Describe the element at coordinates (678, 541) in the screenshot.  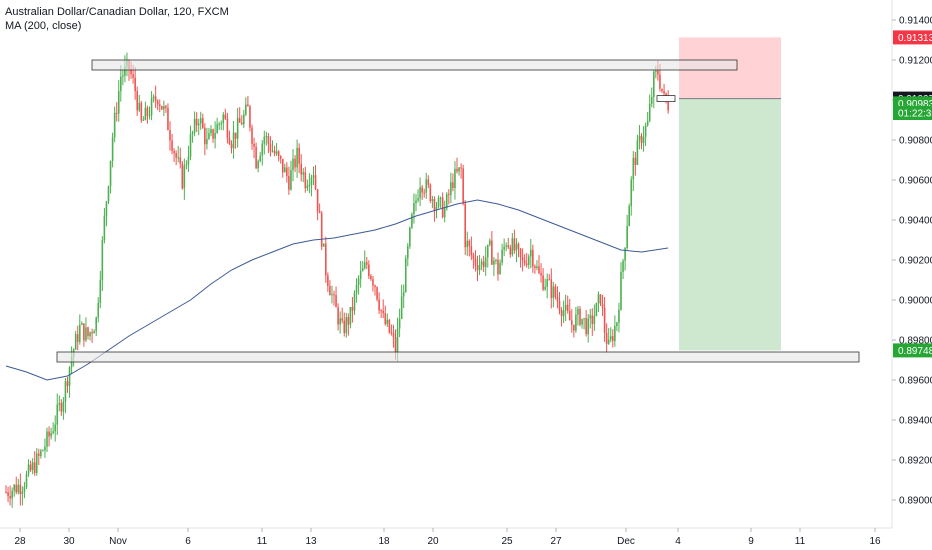
I see `time-tick-label: 4` at that location.